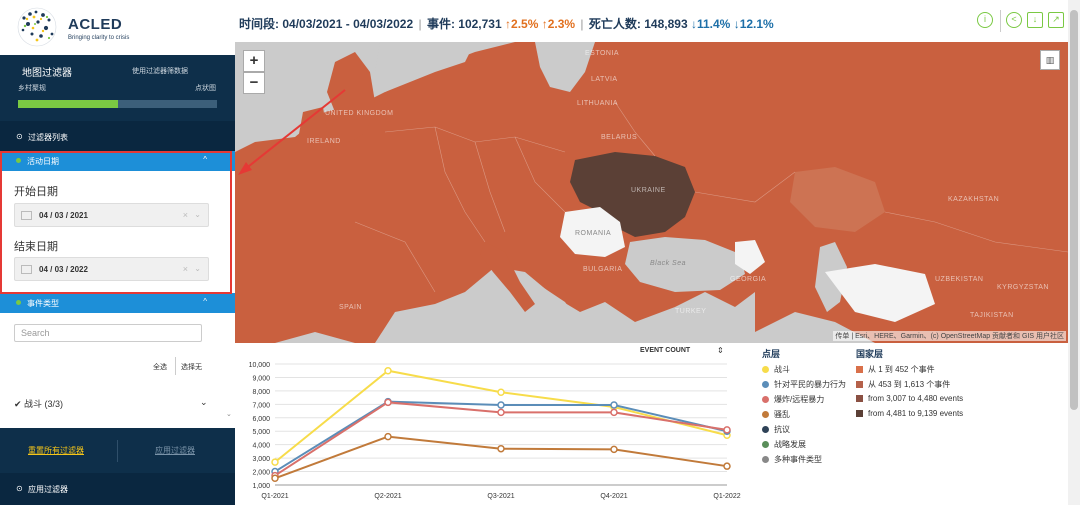  Describe the element at coordinates (261, 432) in the screenshot. I see `y-tick-label: 5,000` at that location.